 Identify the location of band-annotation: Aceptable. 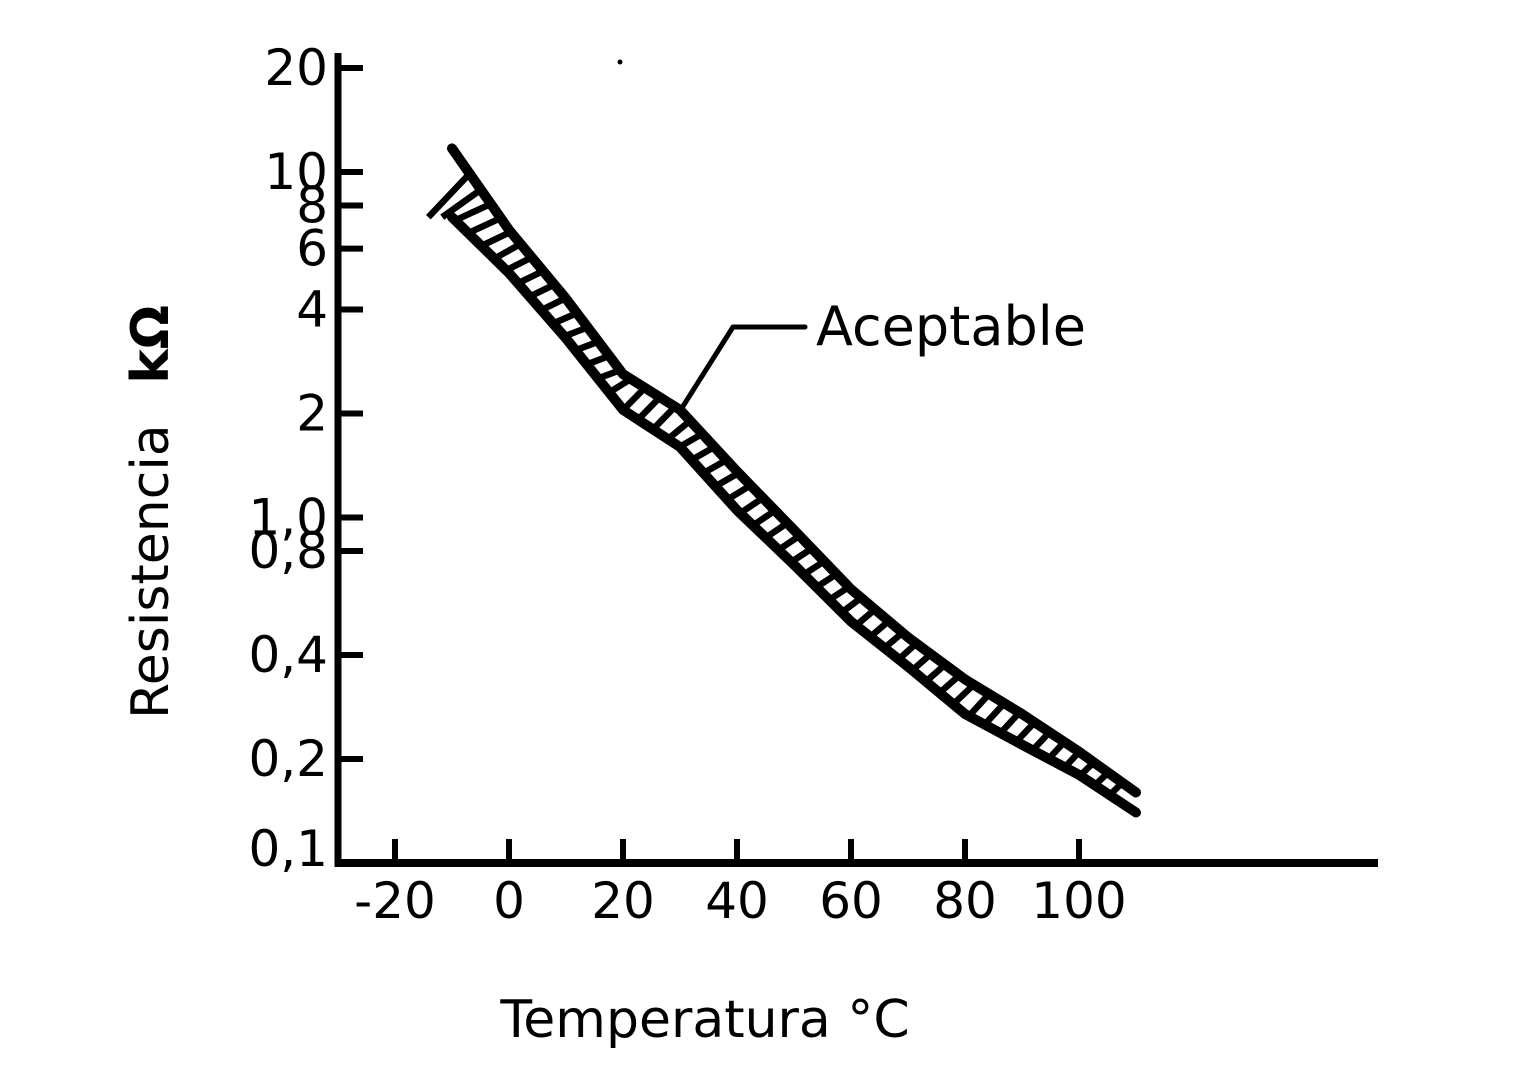
(881, 354).